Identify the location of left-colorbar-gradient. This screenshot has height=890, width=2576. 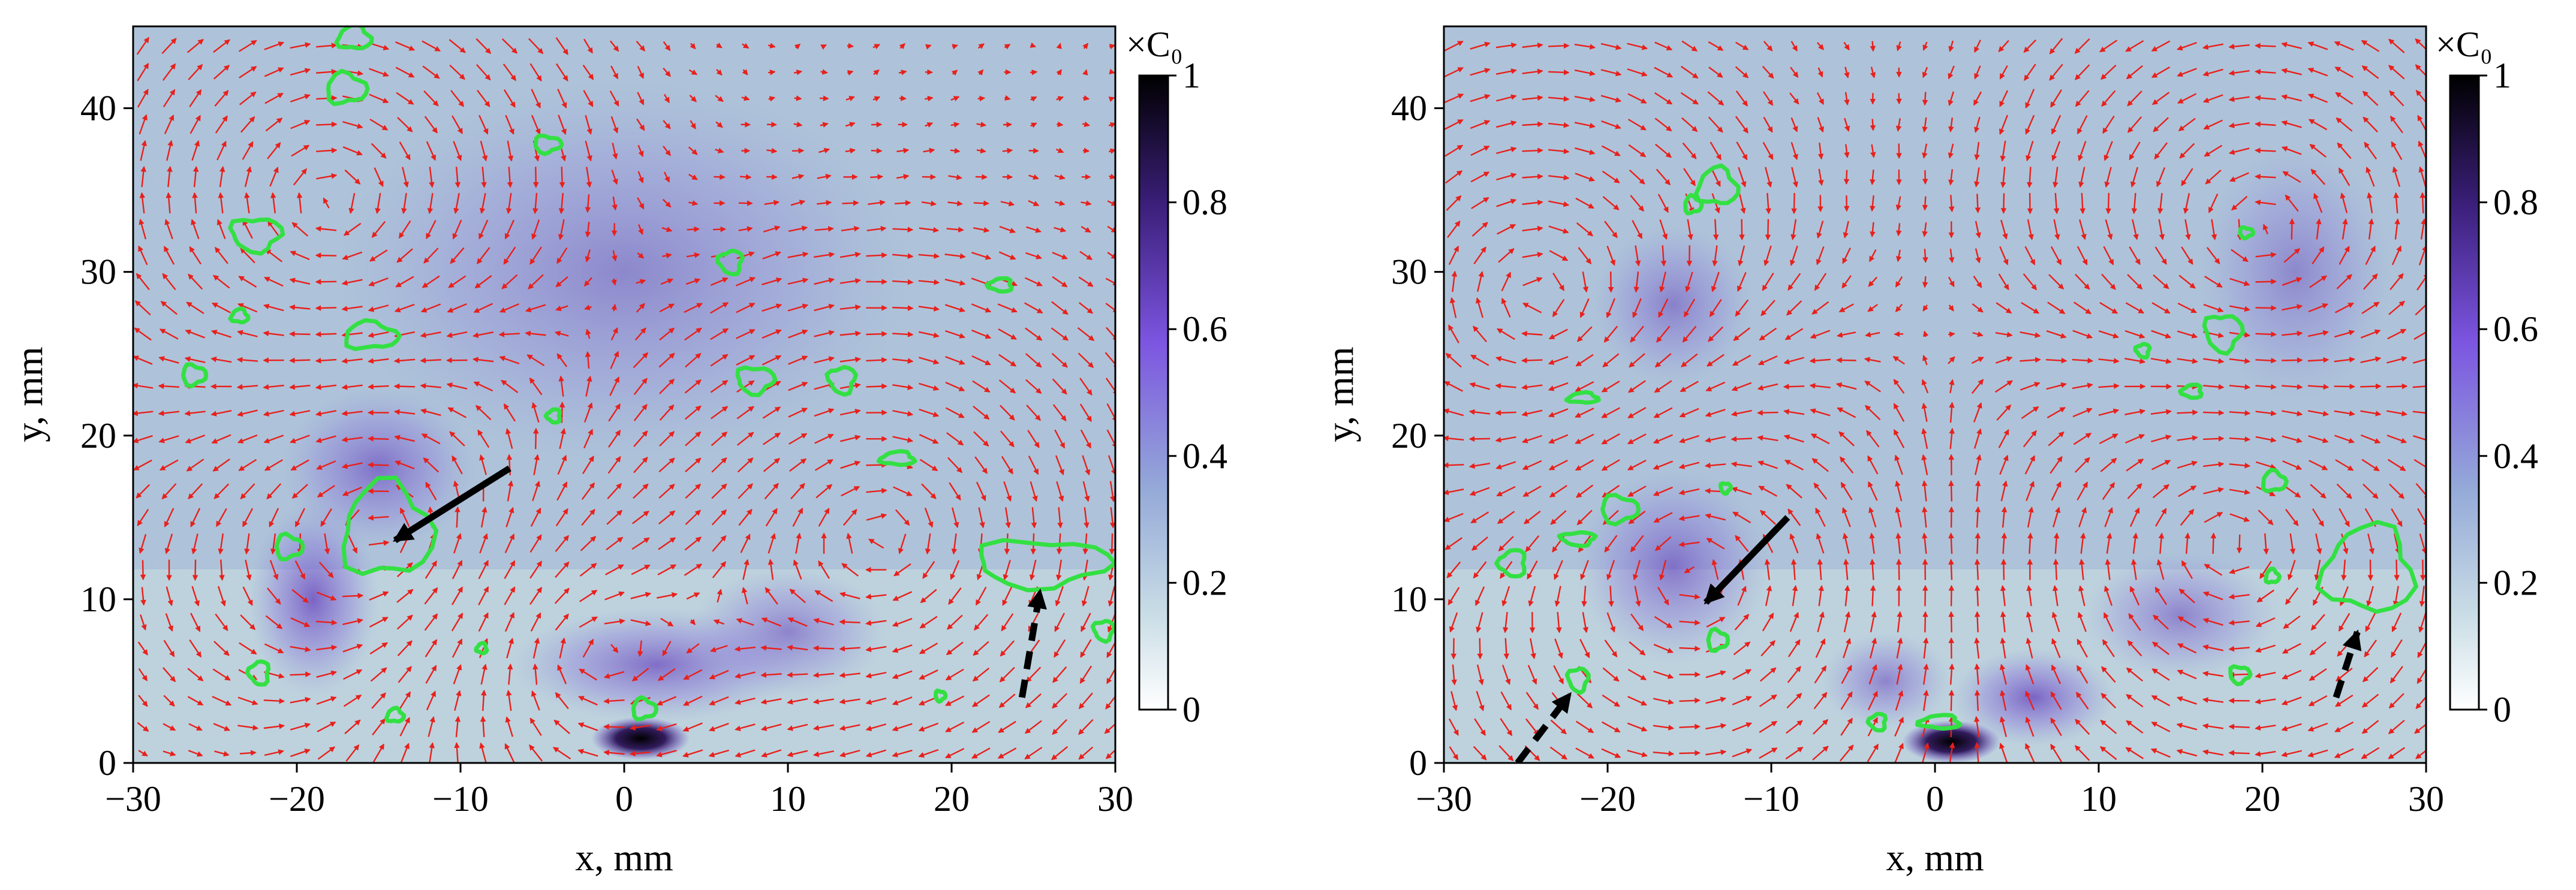
(1153, 392).